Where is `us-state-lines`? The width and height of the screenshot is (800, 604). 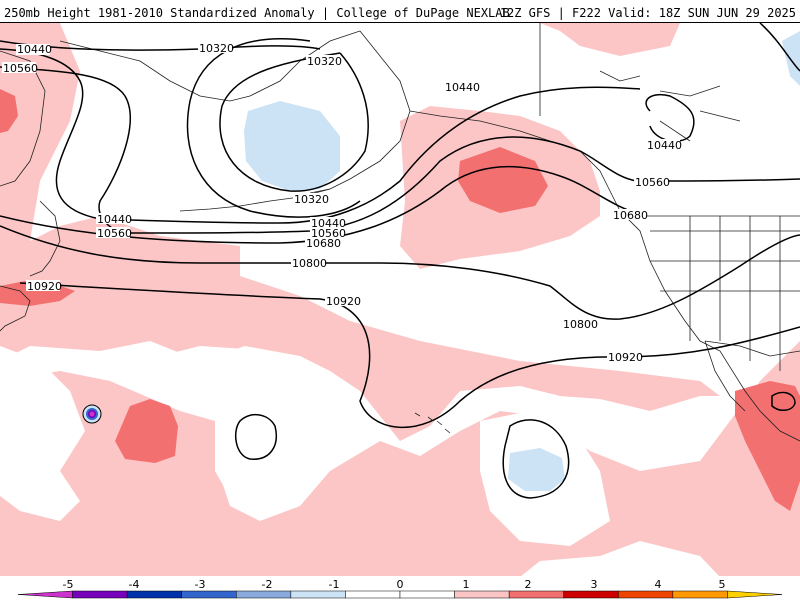
us-state-lines is located at coordinates (725, 293).